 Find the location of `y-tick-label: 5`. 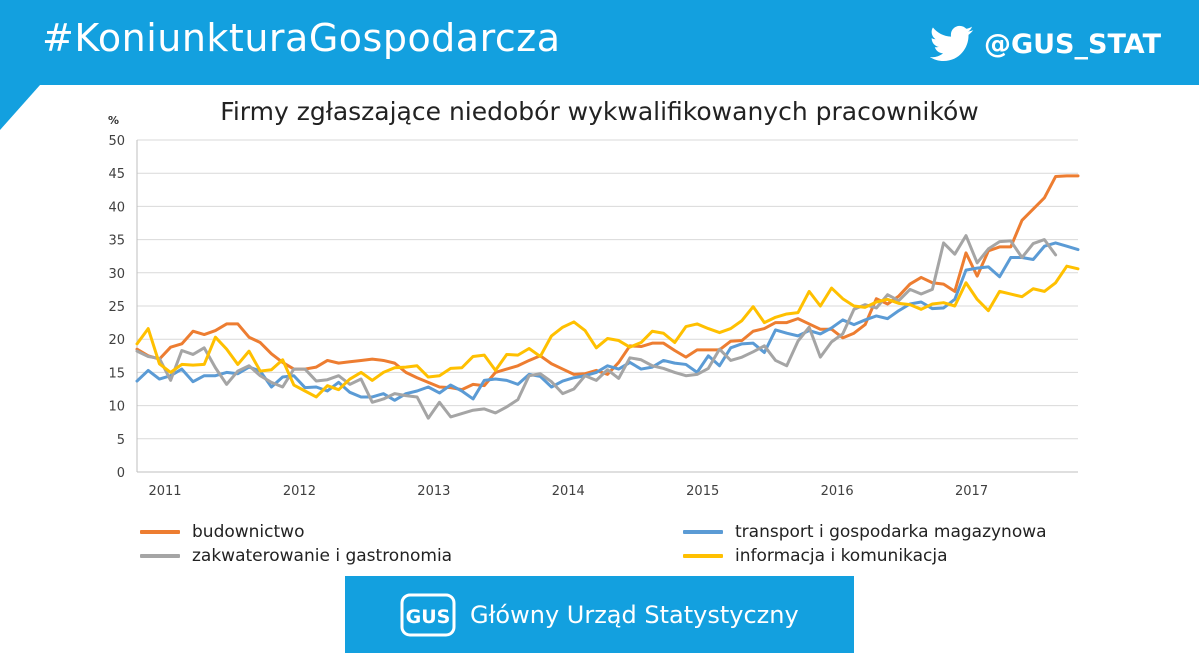

y-tick-label: 5 is located at coordinates (121, 440).